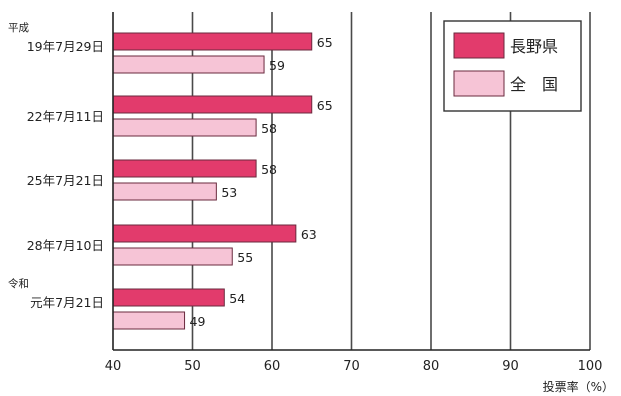  What do you see at coordinates (65, 180) in the screenshot?
I see `category-label: 25年7月21日` at bounding box center [65, 180].